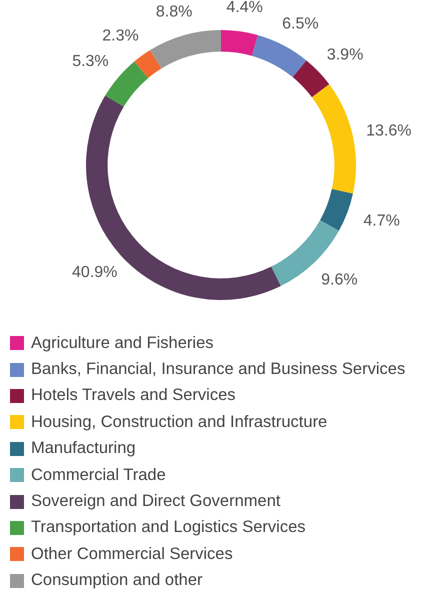 The height and width of the screenshot is (598, 442). Describe the element at coordinates (179, 422) in the screenshot. I see `legend-label: Housing, Construction and Infrastructure` at that location.